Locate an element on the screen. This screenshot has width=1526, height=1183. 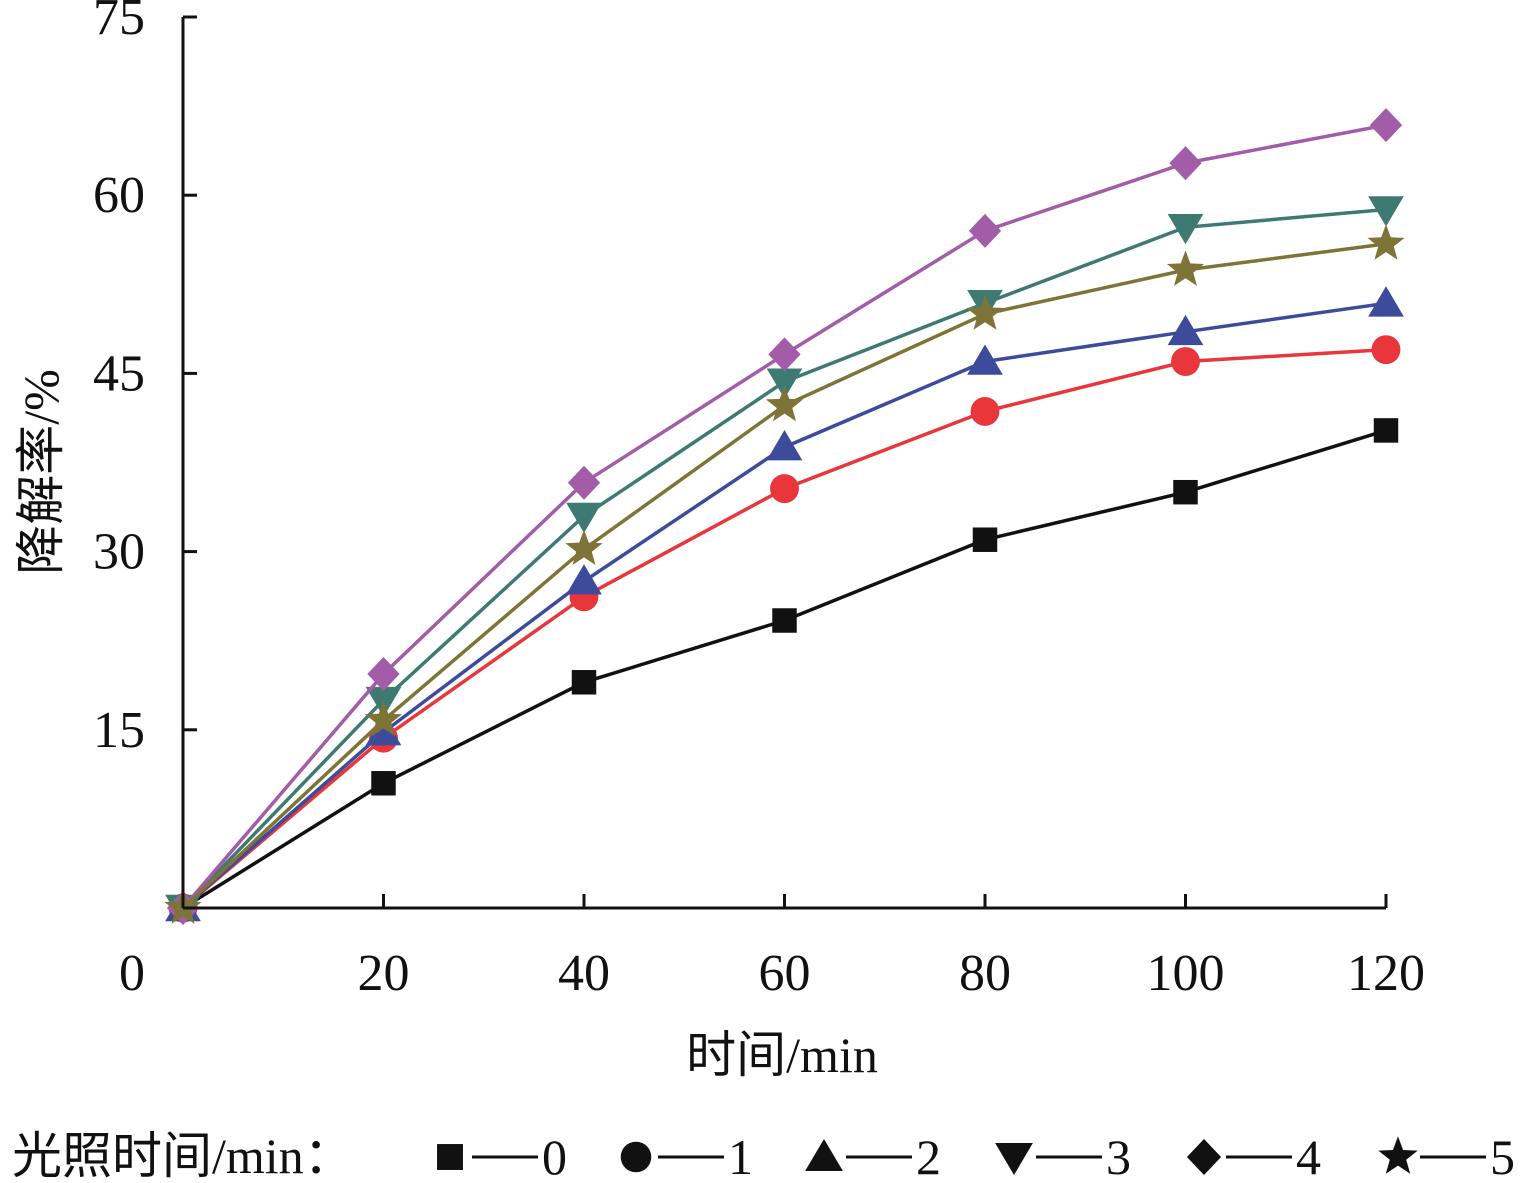
legend-label: 4 is located at coordinates (1308, 1156).